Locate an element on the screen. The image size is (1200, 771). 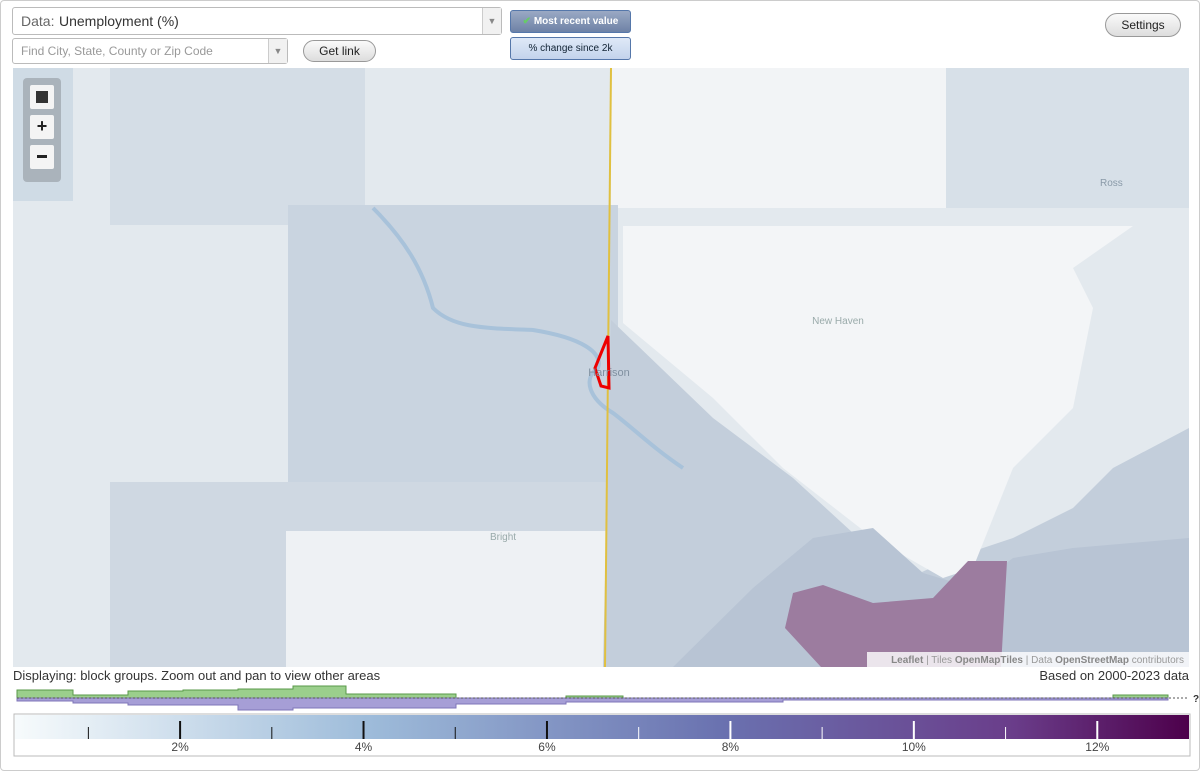
attribution-link: Leaflet is located at coordinates (907, 660).